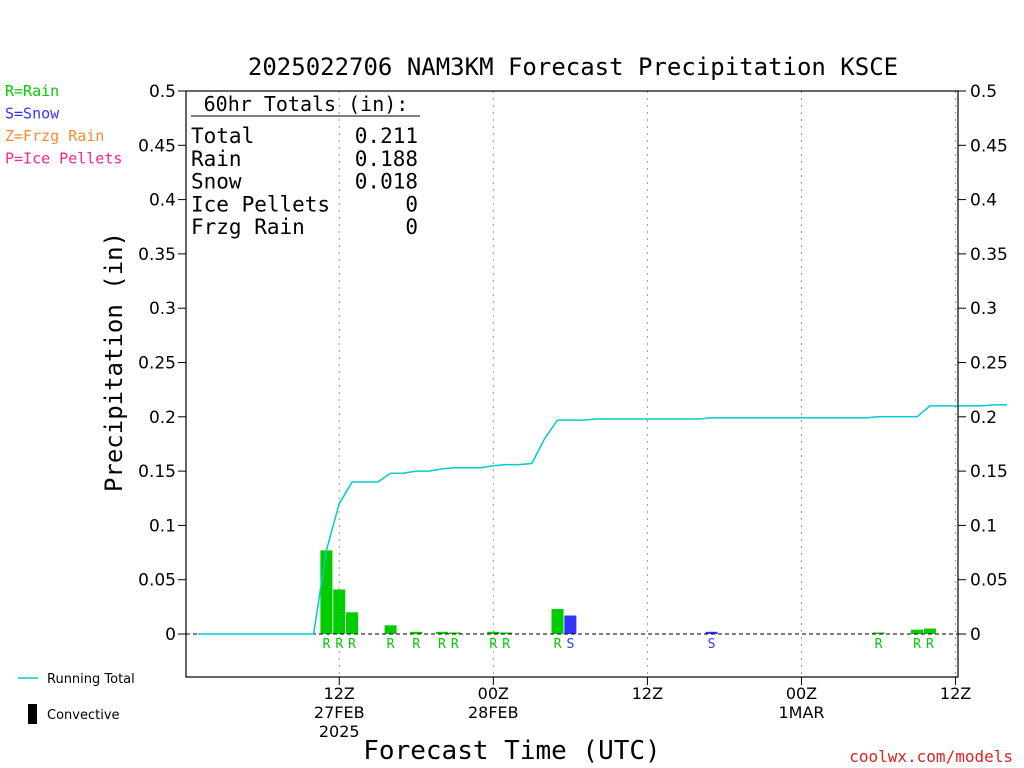  I want to click on x-tick-label: 2025, so click(339, 731).